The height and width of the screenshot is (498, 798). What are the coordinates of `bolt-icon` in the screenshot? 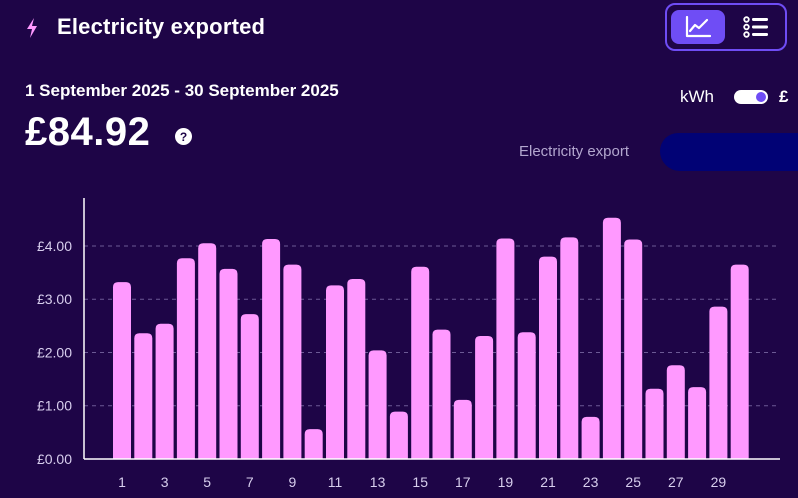 It's located at (32, 28).